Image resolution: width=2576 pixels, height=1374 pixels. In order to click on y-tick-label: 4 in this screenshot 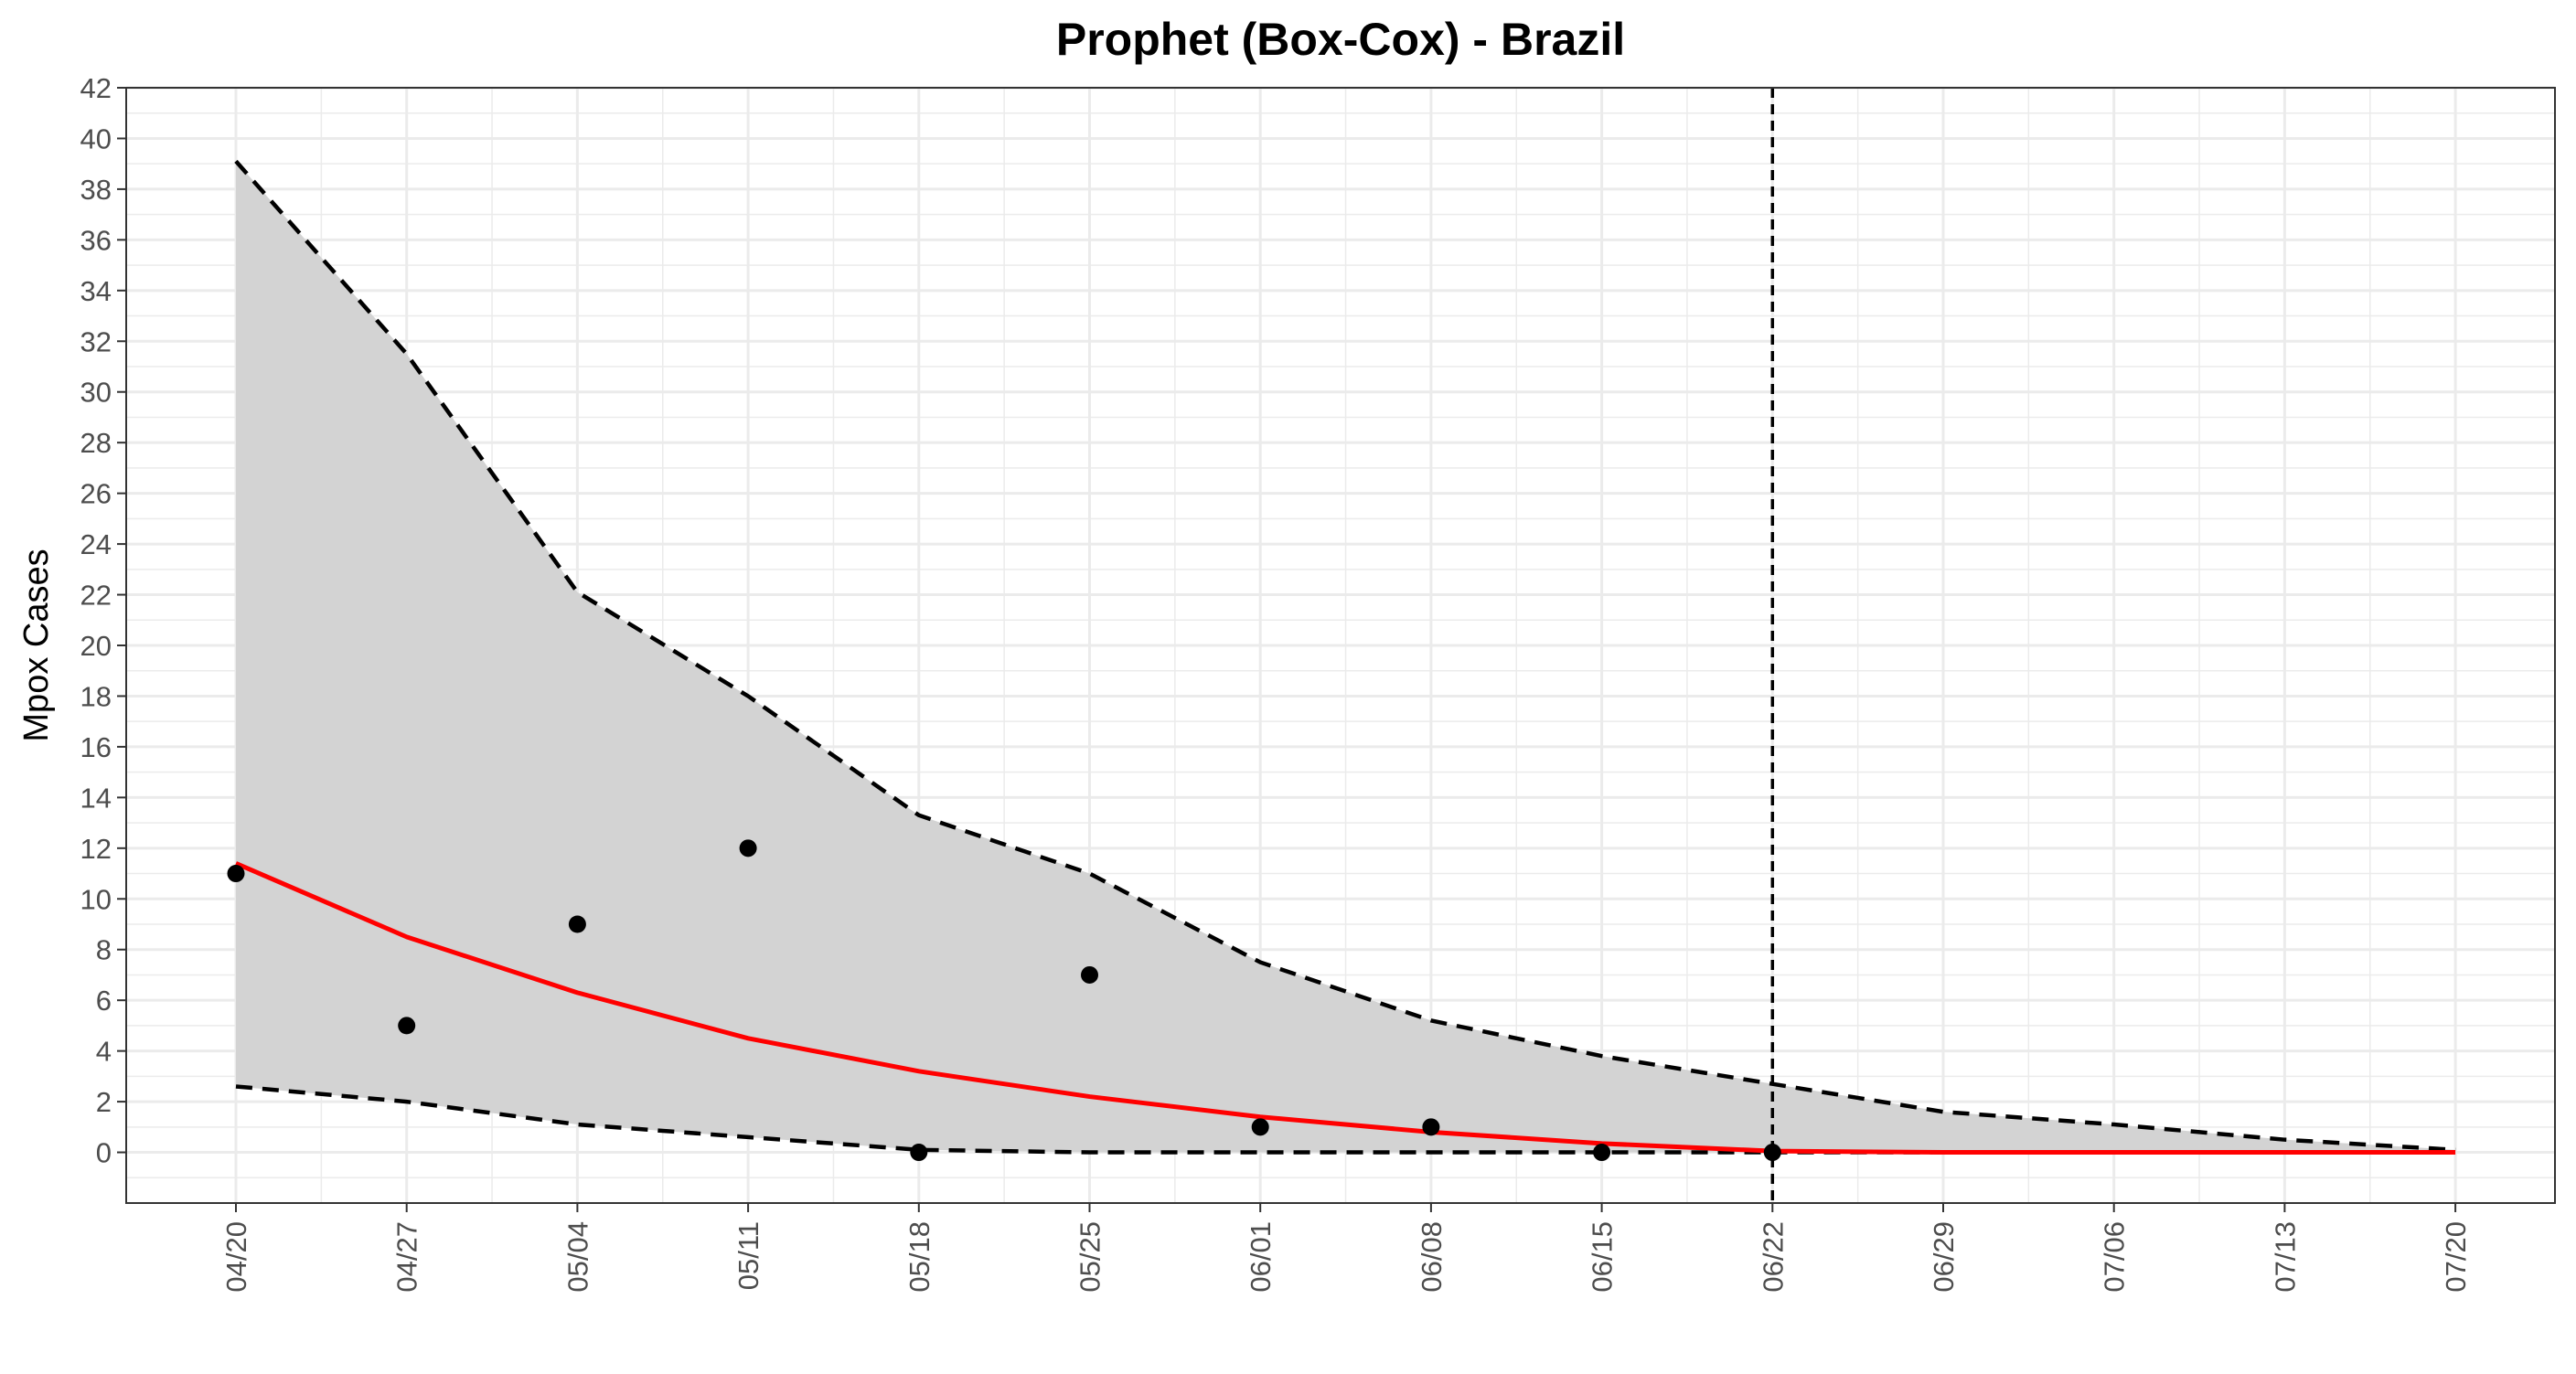, I will do `click(104, 1052)`.